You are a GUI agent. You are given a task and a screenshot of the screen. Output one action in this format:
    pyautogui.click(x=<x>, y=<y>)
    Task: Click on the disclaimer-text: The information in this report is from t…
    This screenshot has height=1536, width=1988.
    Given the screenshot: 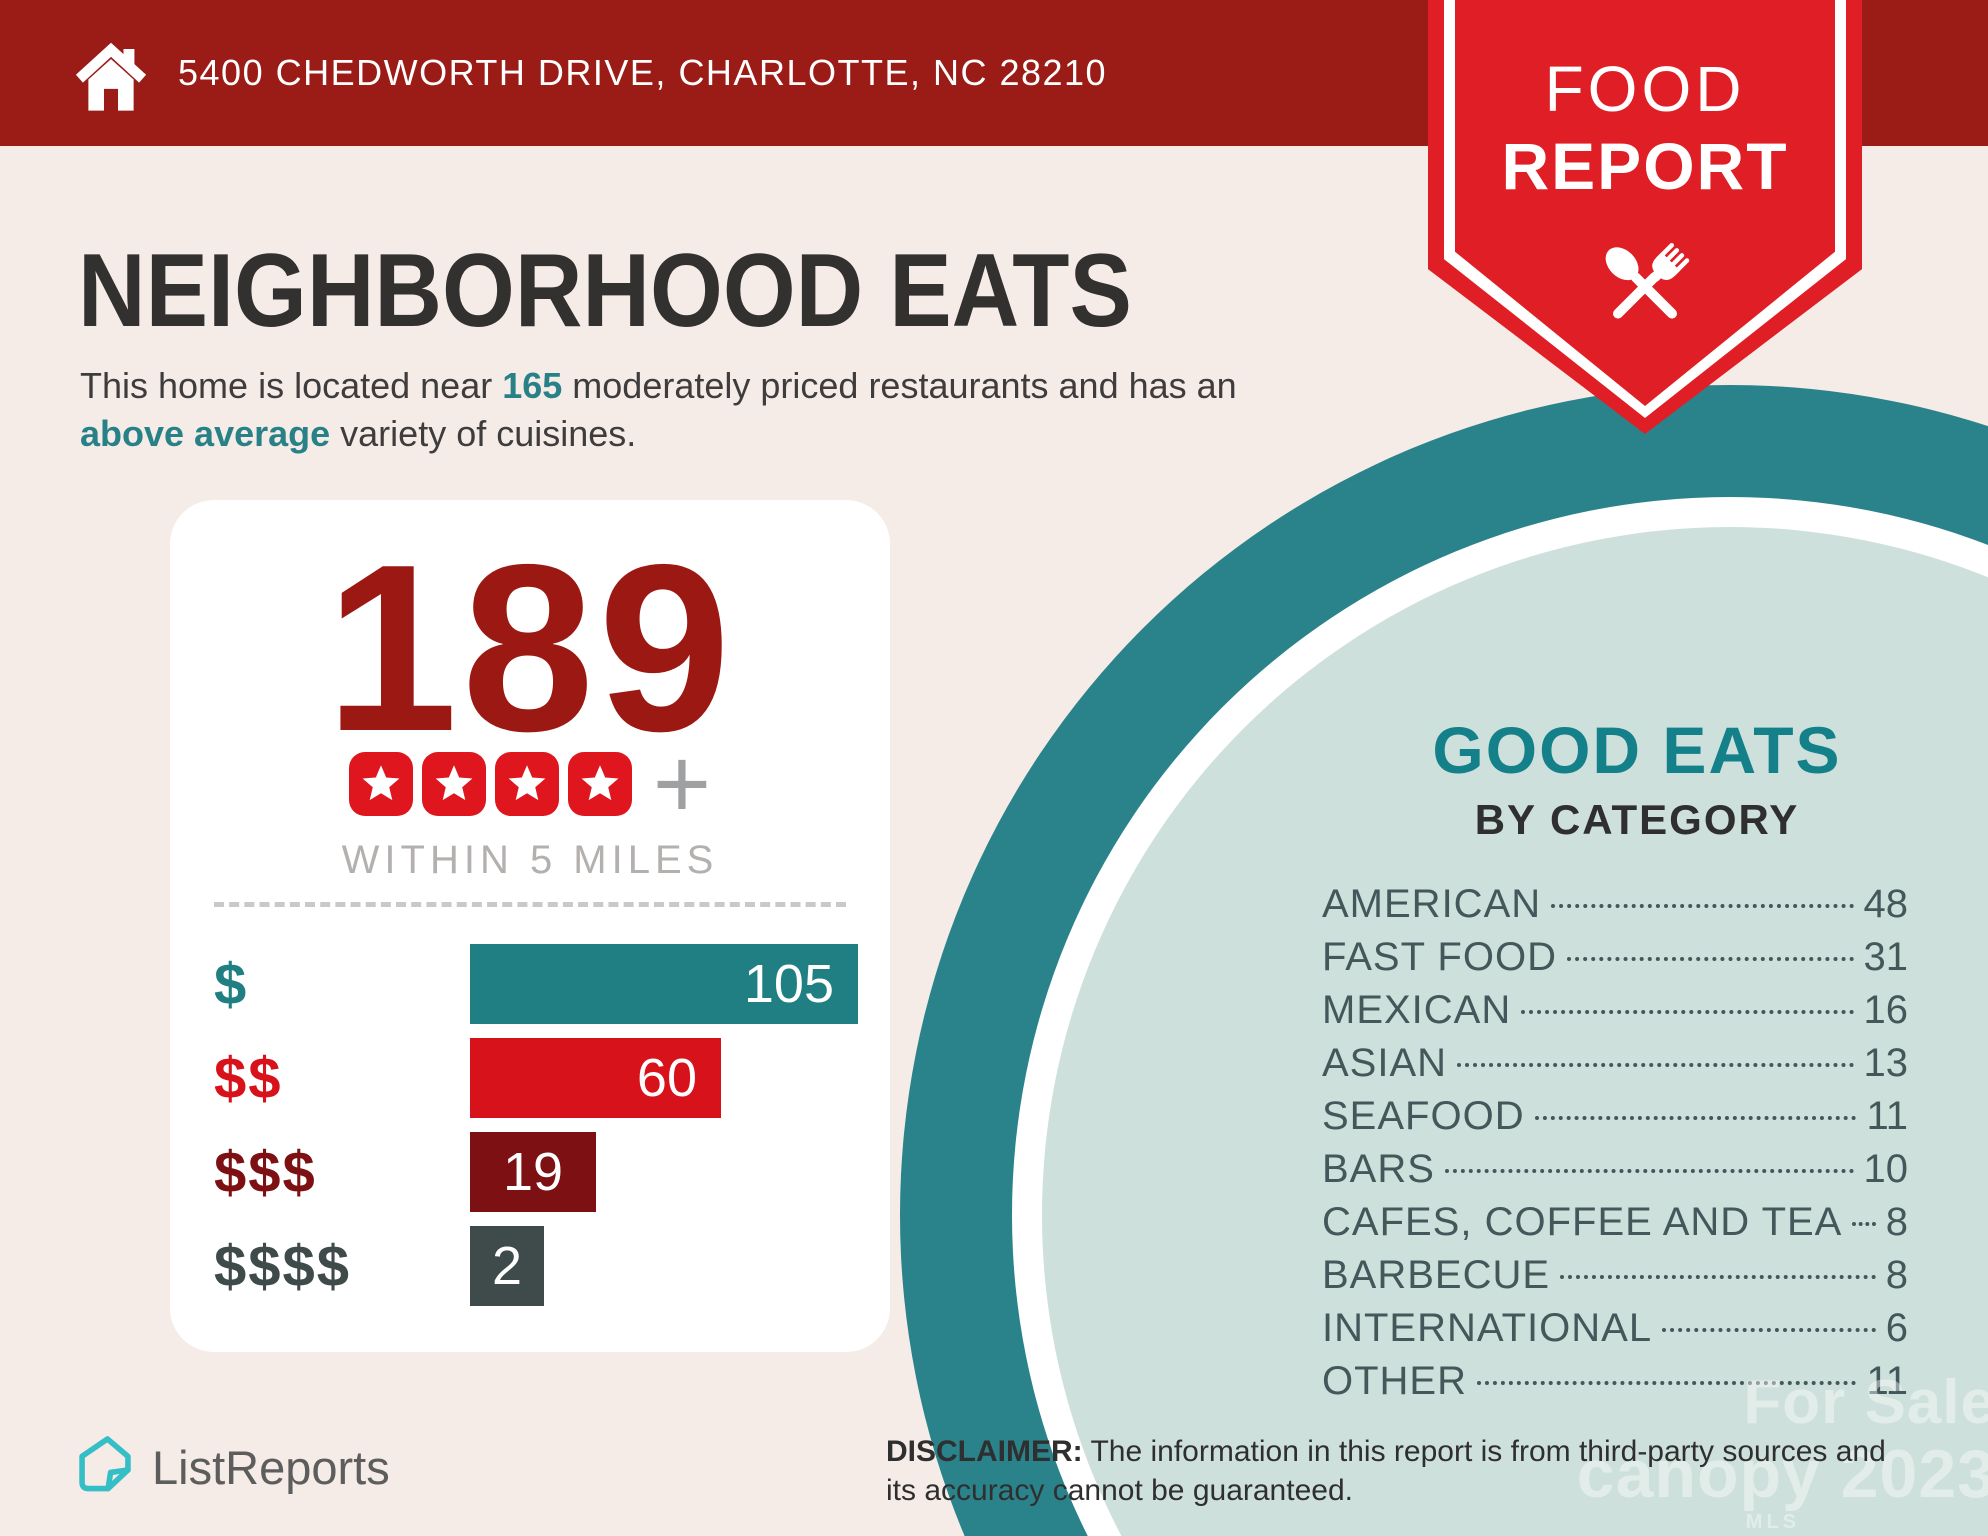 What is the action you would take?
    pyautogui.click(x=1386, y=1471)
    